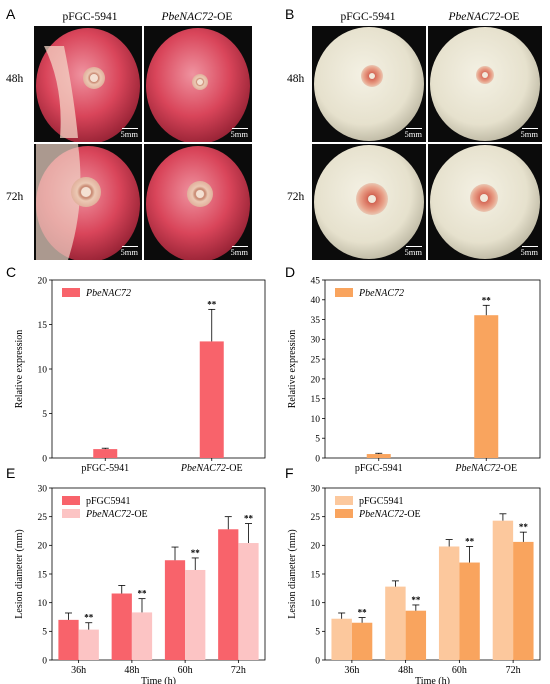 The height and width of the screenshot is (684, 550). Describe the element at coordinates (316, 281) in the screenshot. I see `y-tick-label: 45` at that location.